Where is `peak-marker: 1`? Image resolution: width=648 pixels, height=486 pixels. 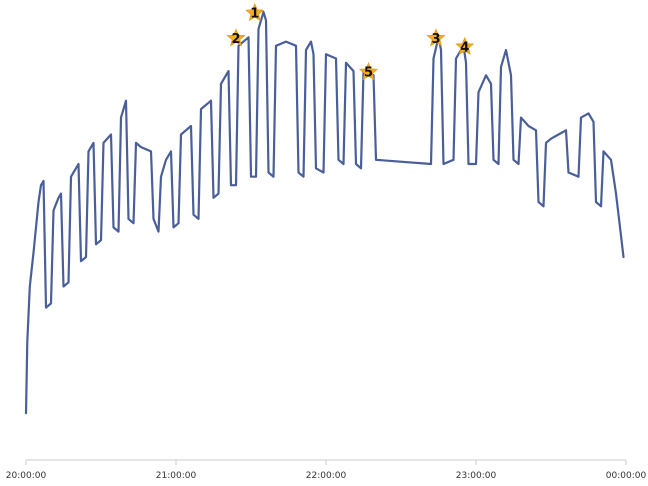
peak-marker: 1 is located at coordinates (255, 12).